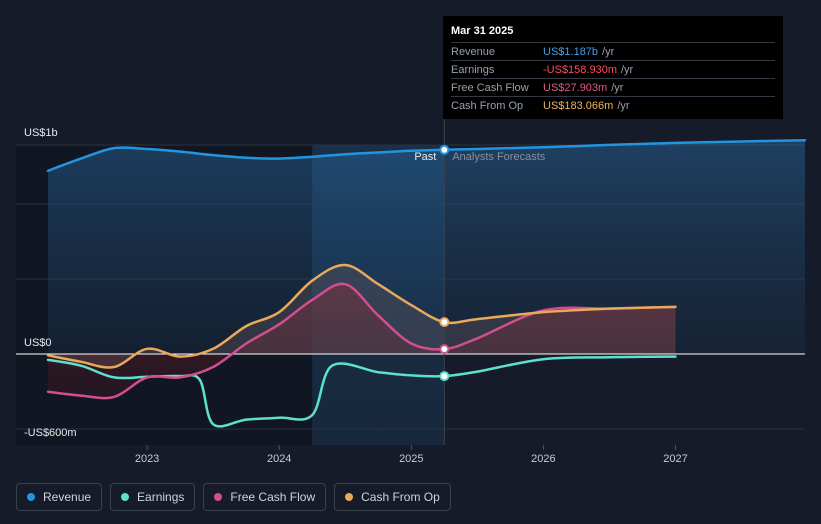 The image size is (821, 524). I want to click on x-tick-label: 2024, so click(279, 459).